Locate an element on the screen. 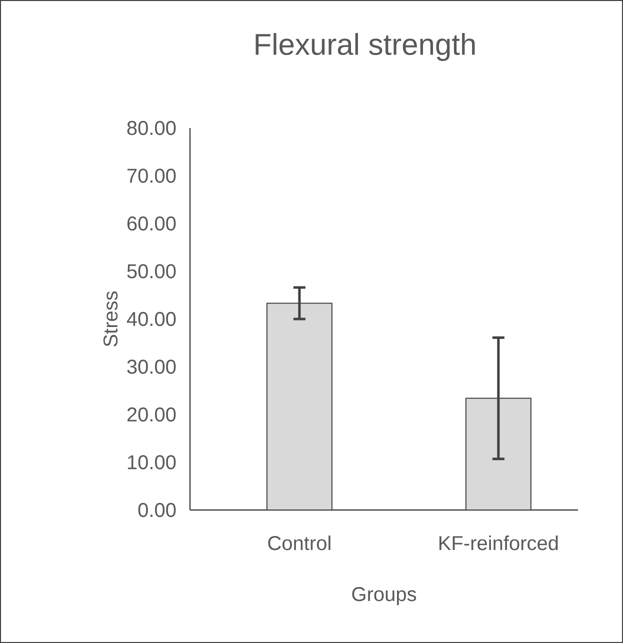  y-tick-label: 50.00 is located at coordinates (151, 271).